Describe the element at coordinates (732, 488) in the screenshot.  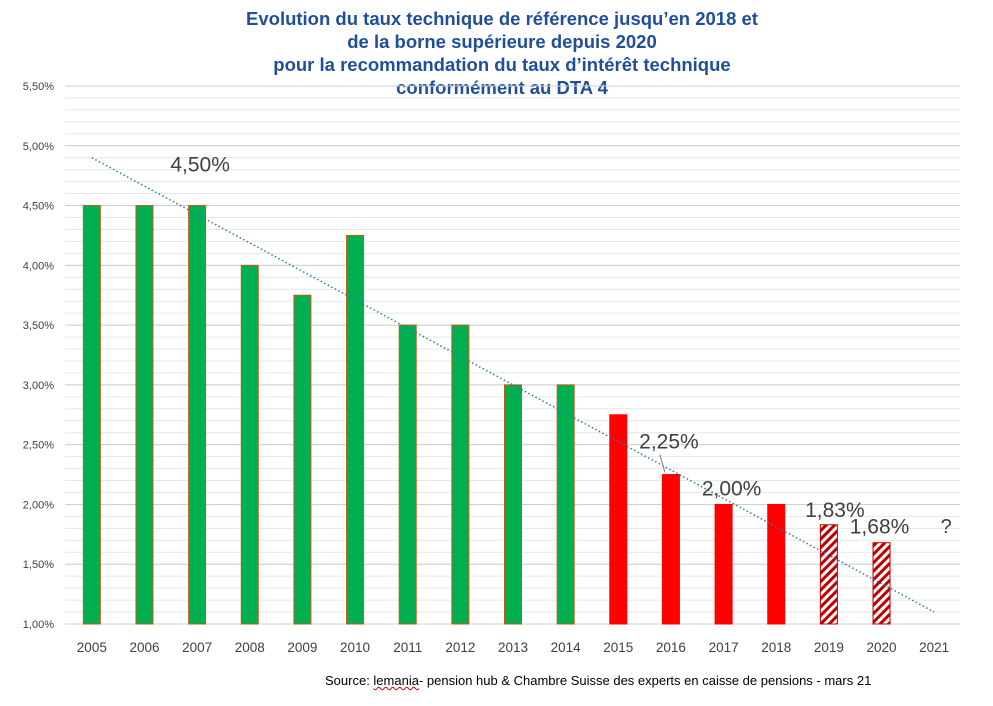
I see `data-label-2017: 2,00%` at that location.